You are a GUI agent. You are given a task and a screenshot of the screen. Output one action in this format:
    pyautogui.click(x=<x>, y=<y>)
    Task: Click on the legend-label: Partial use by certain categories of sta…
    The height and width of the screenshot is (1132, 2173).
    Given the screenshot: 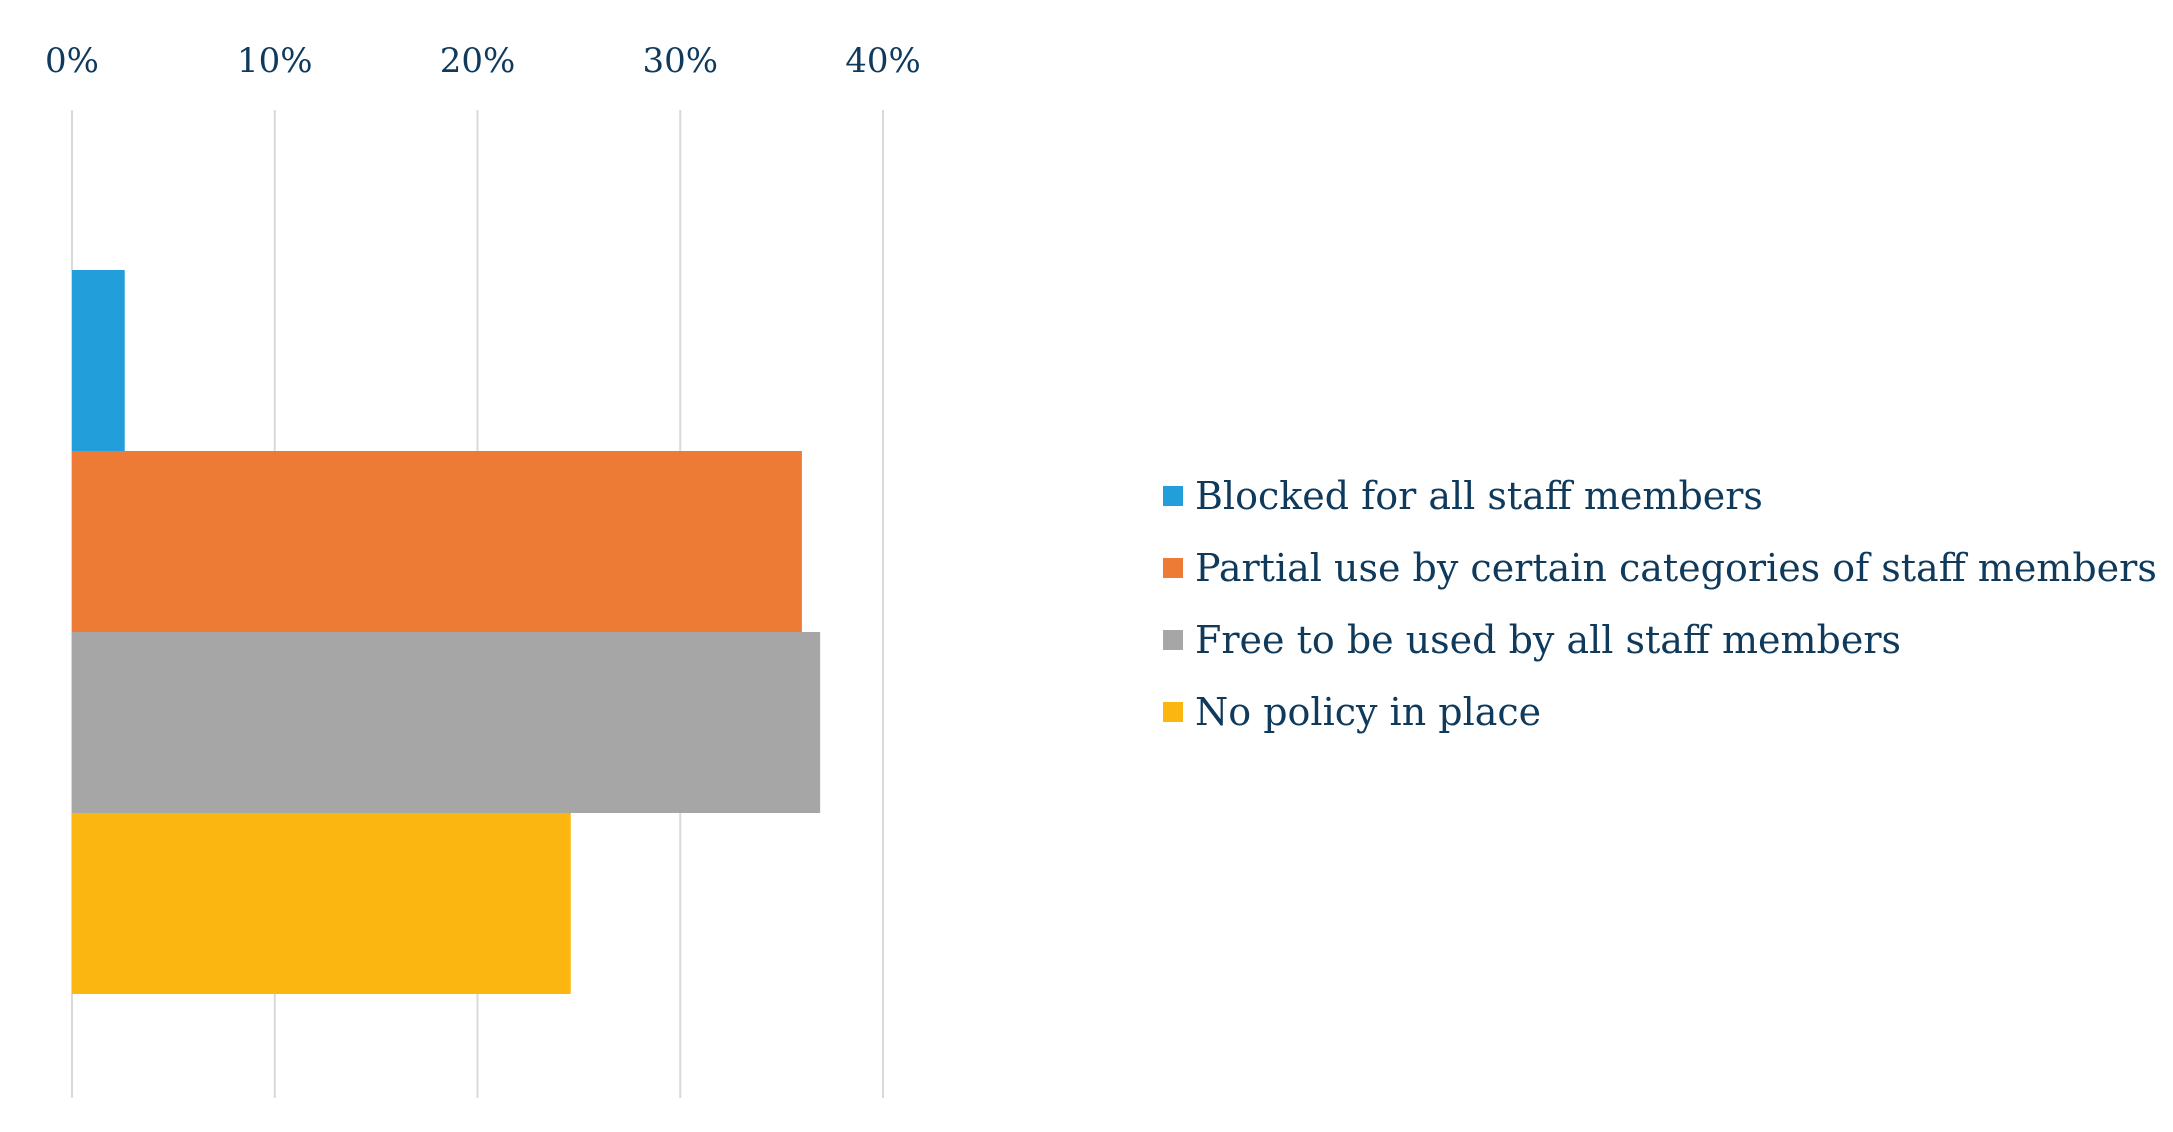 What is the action you would take?
    pyautogui.click(x=1676, y=568)
    